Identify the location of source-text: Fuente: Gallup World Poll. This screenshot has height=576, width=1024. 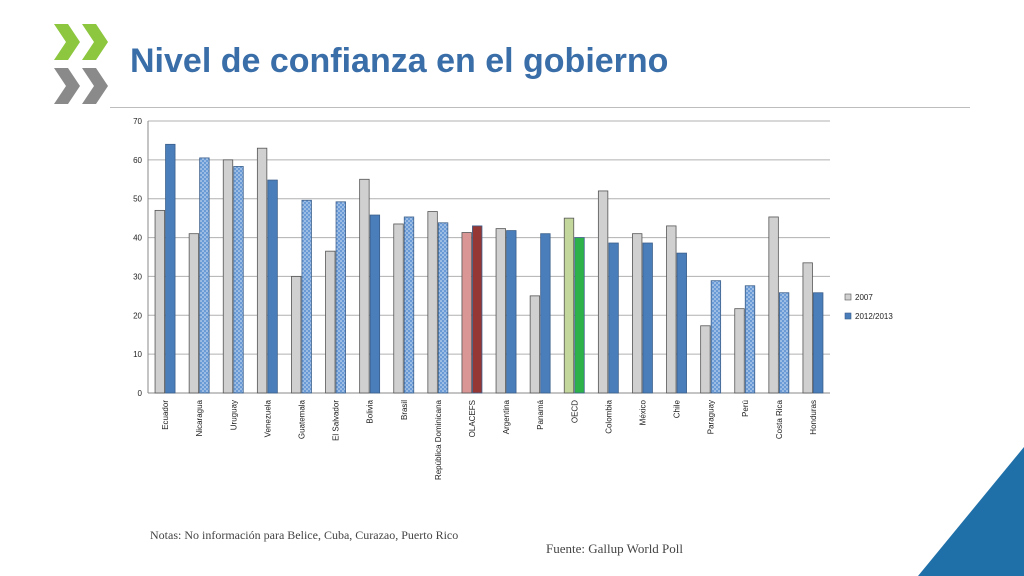
(615, 548).